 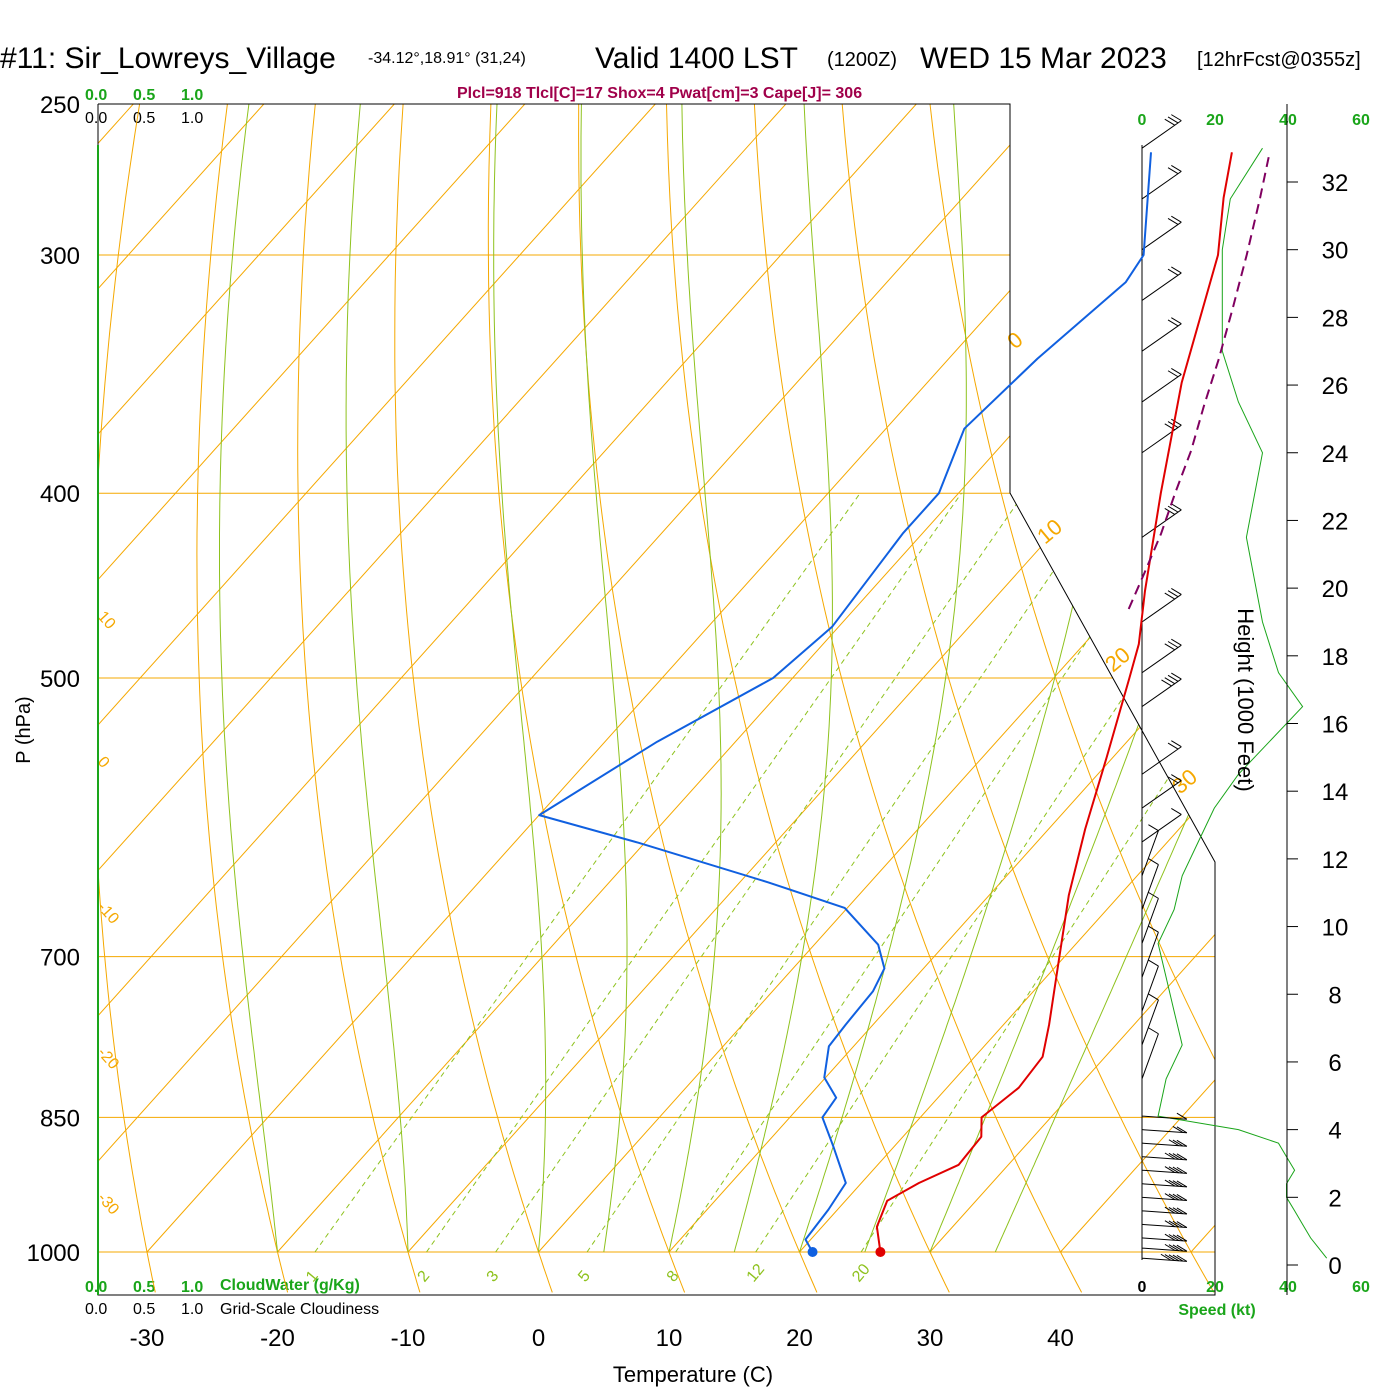 I want to click on surface-temperature-marker, so click(x=880, y=1252).